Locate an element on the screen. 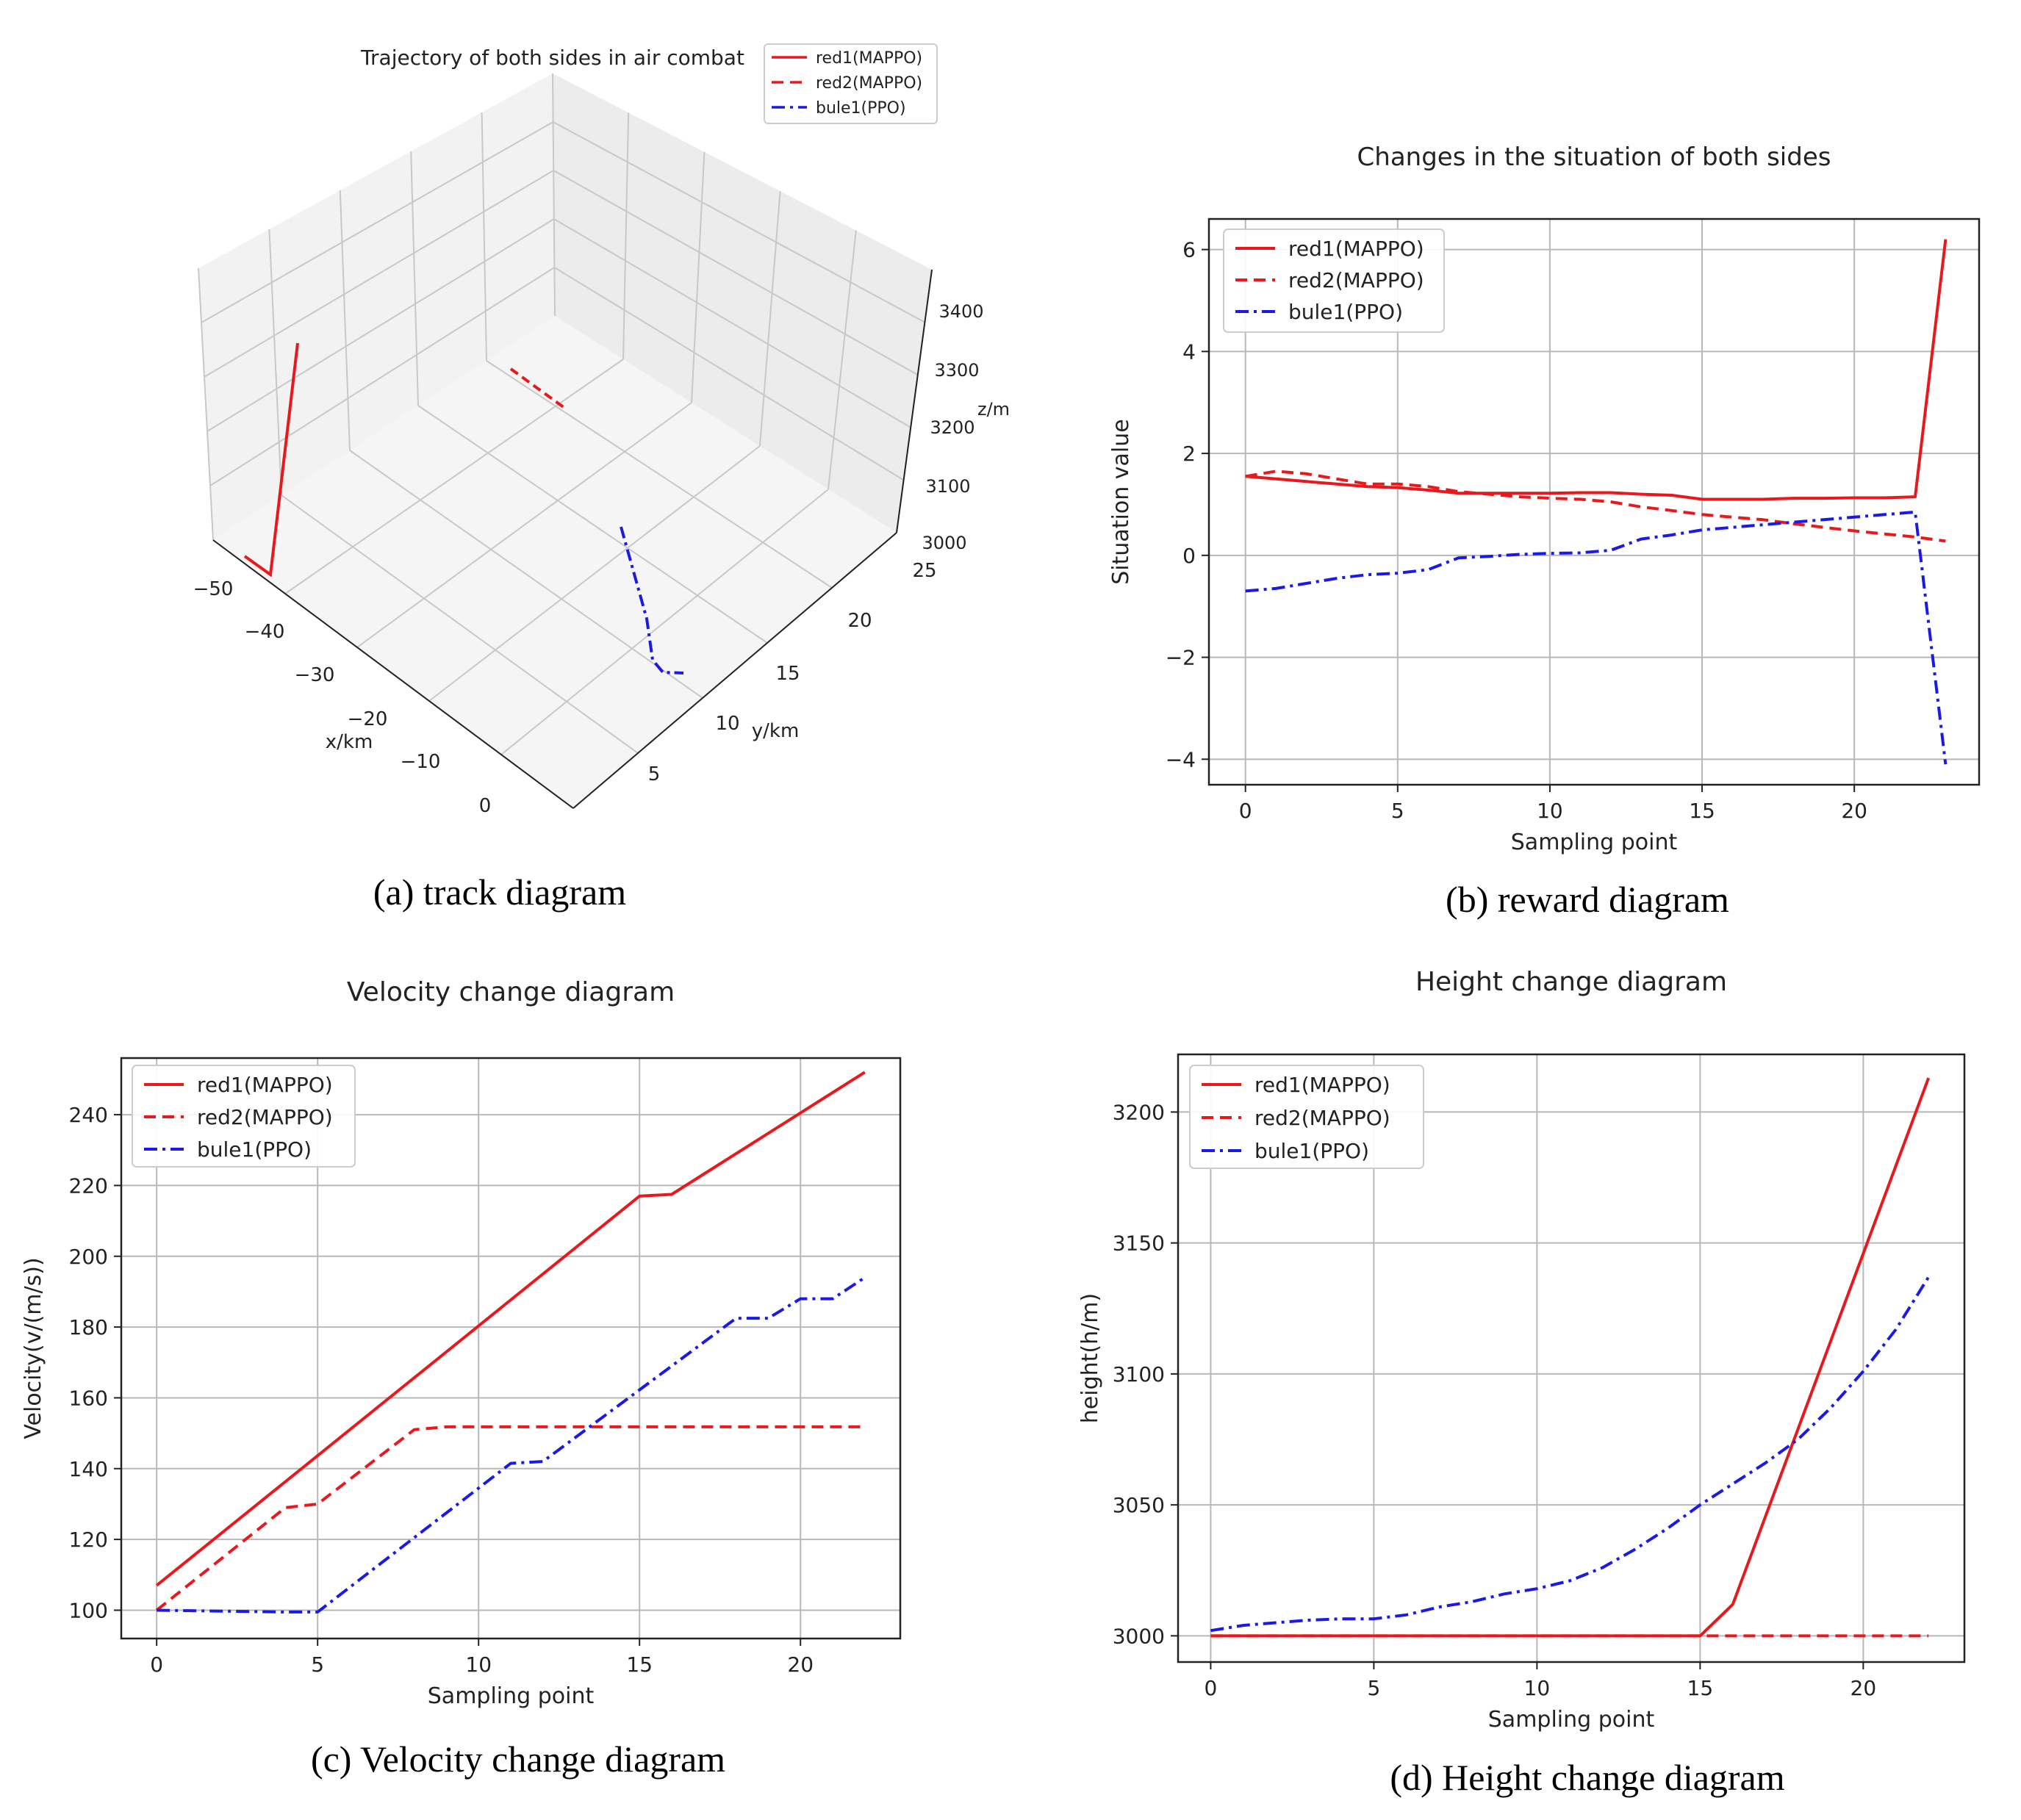  y-tick-label: 2 is located at coordinates (1189, 454).